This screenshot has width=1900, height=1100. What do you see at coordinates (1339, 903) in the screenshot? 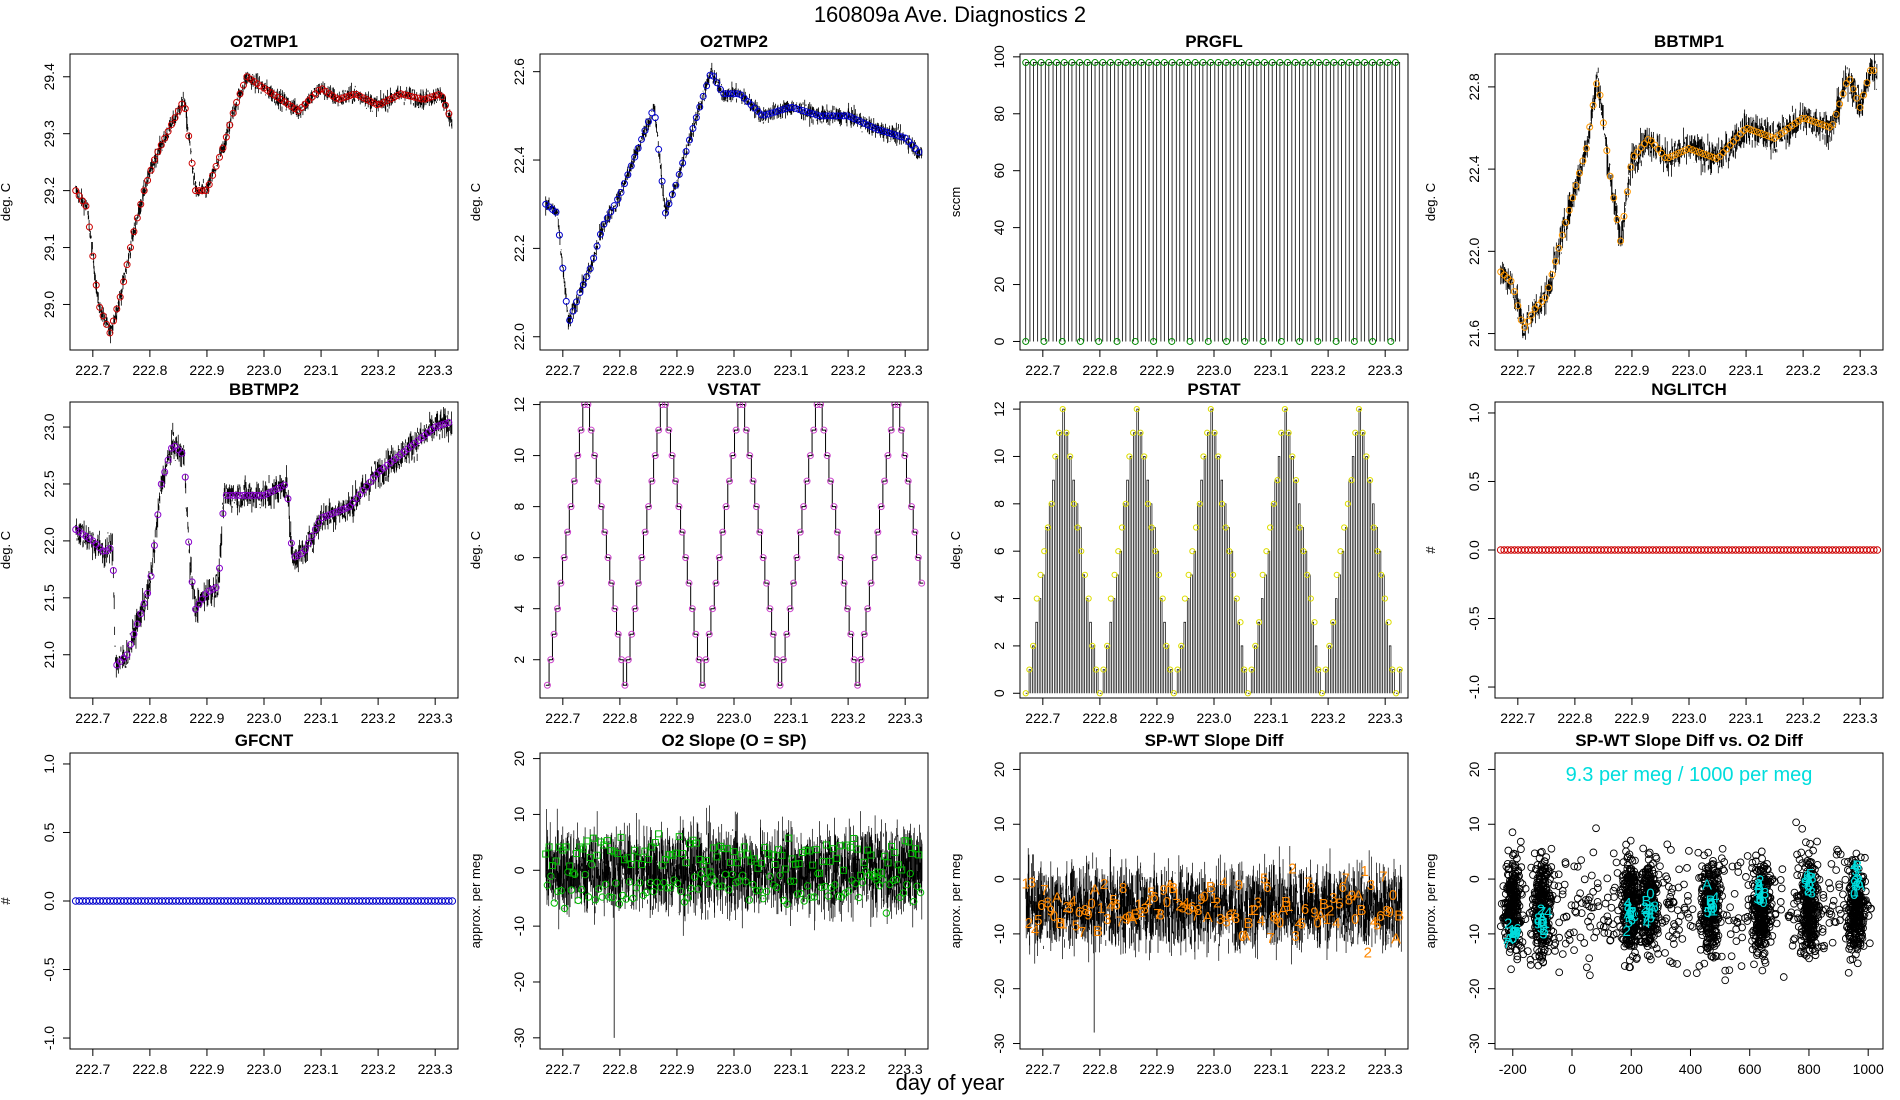
I see `data-label: 5` at bounding box center [1339, 903].